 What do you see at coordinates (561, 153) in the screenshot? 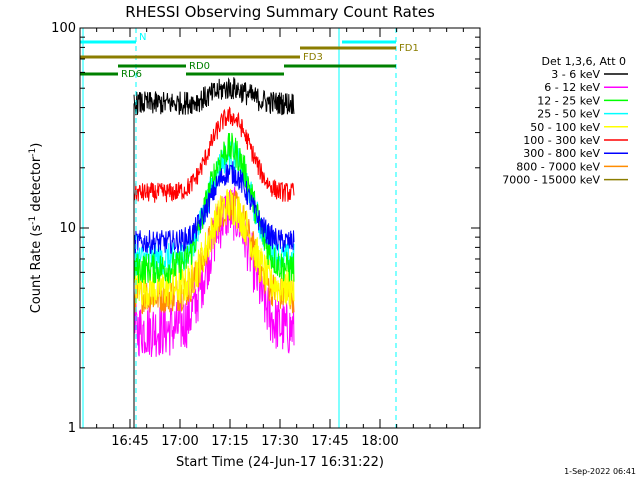
I see `legend-label: 300 - 800 keV` at bounding box center [561, 153].